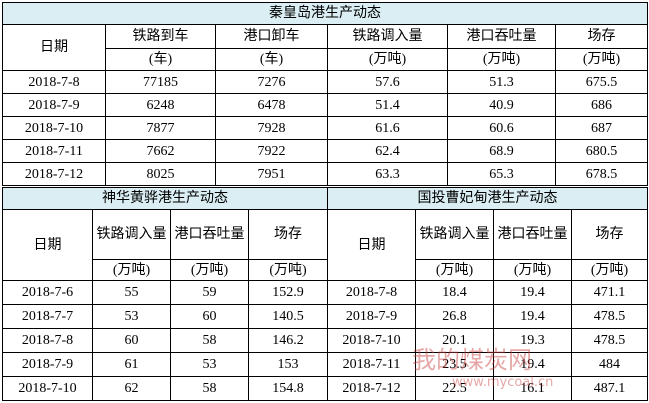 The width and height of the screenshot is (649, 403). Describe the element at coordinates (160, 174) in the screenshot. I see `data-cell: 8025` at that location.